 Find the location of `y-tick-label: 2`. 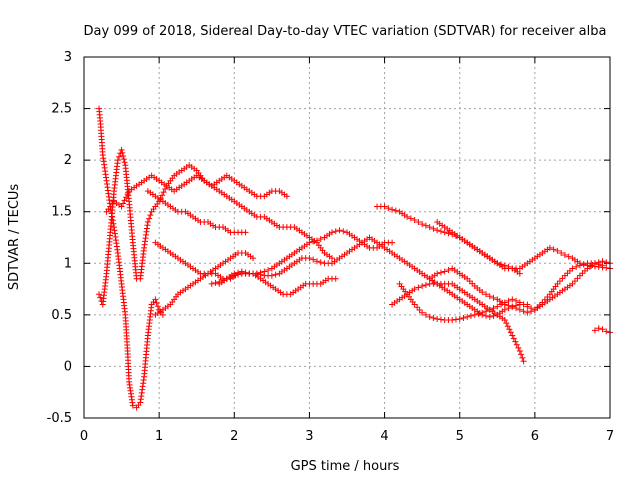

y-tick-label: 2 is located at coordinates (68, 160).